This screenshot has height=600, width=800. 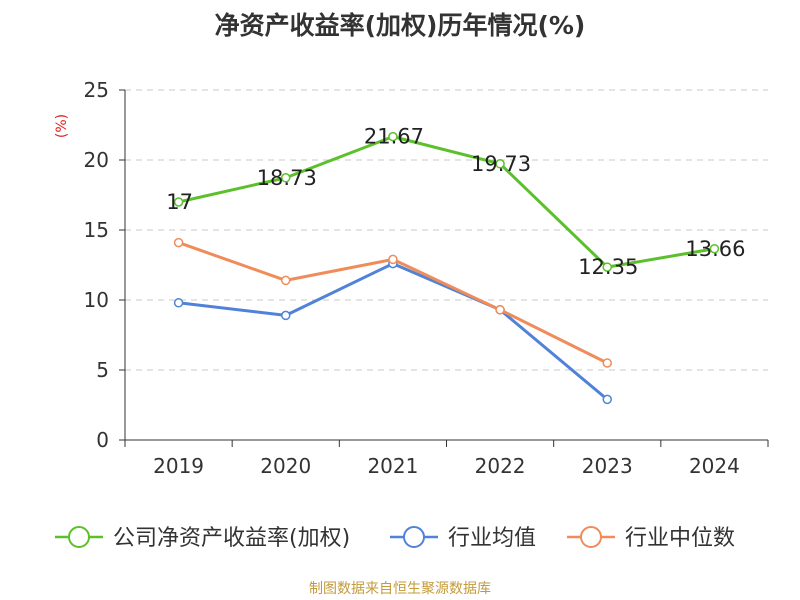 I want to click on x-tick-label: 2023, so click(x=607, y=466).